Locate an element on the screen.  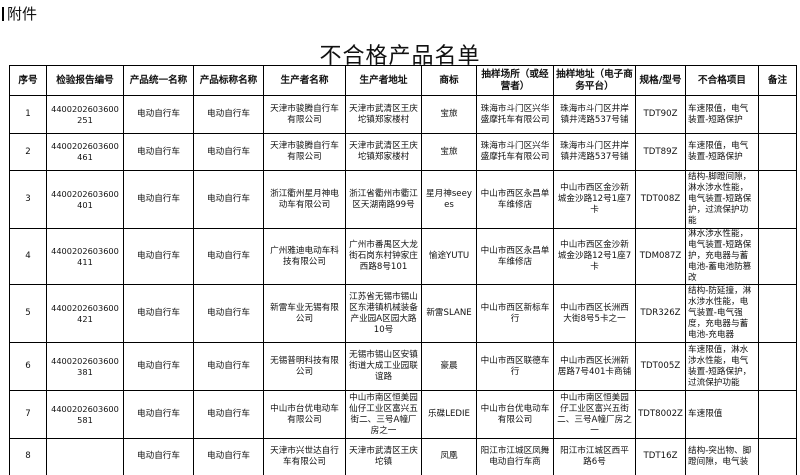
cell-defect: 结构-脚蹬间隙，淋水涉水性能，电气装置-短路保护，过流保护功能 is located at coordinates (722, 199).